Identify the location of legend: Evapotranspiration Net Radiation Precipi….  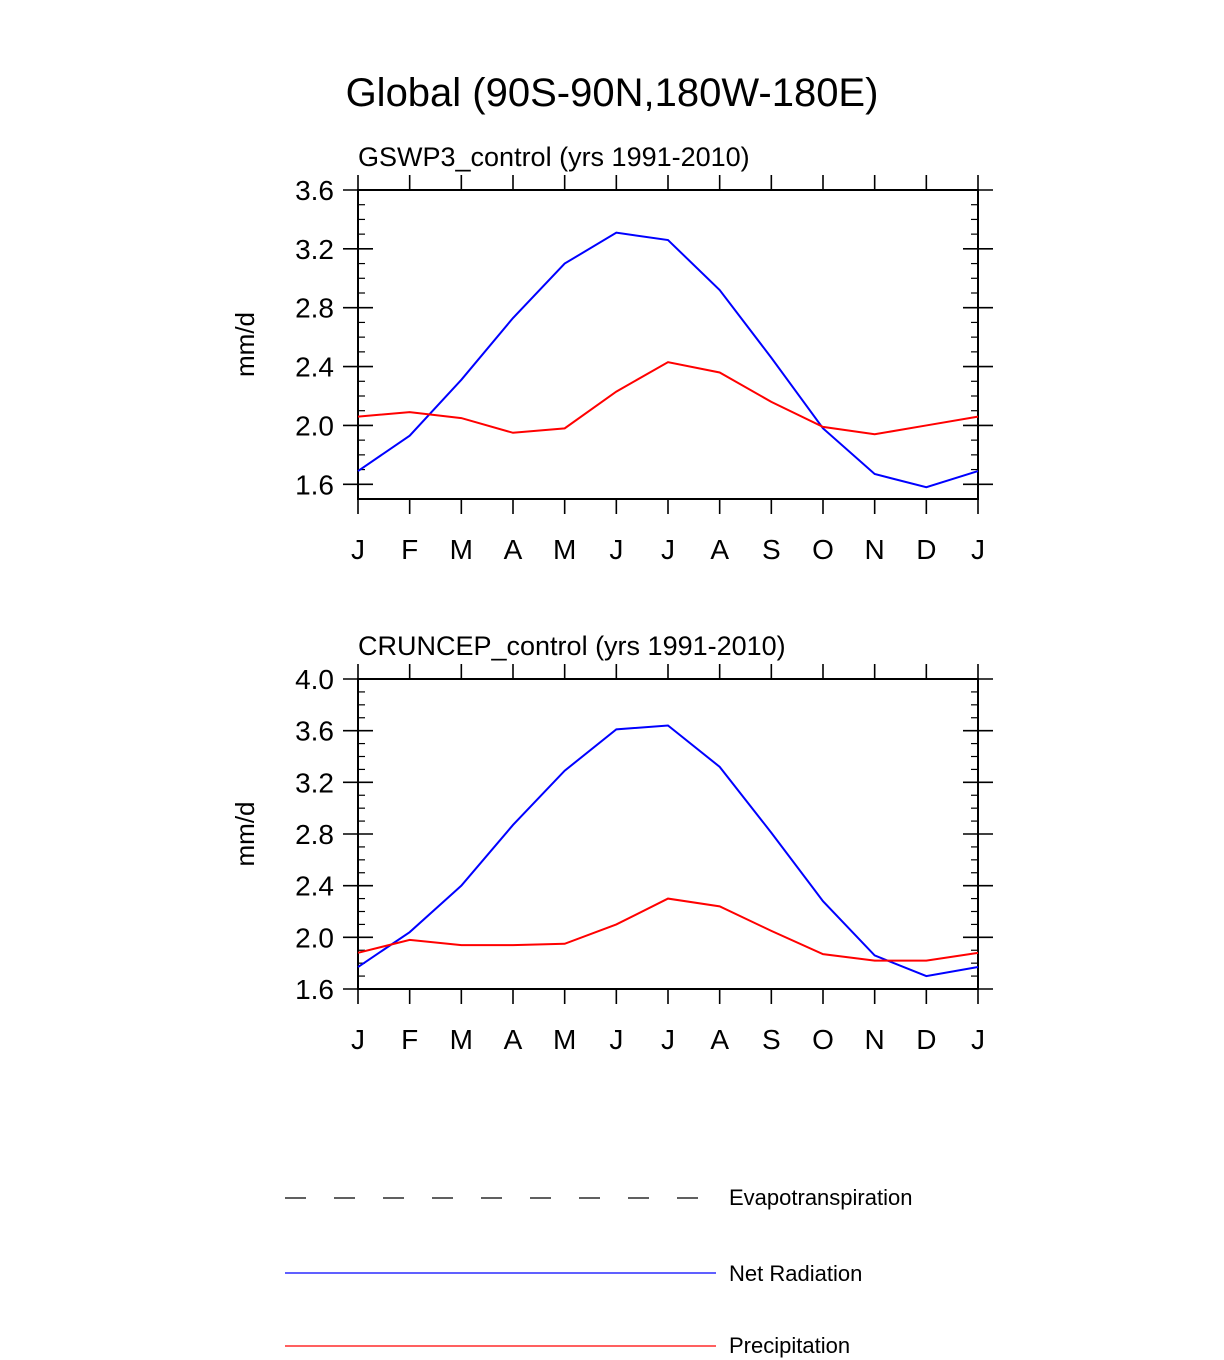
(598, 1271).